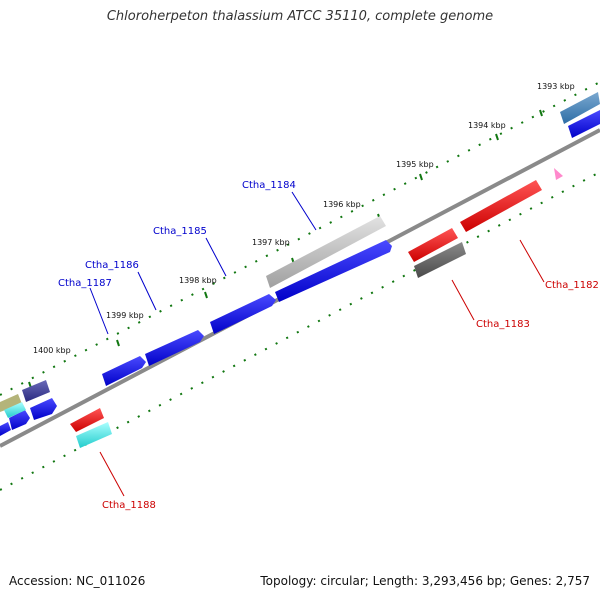  Describe the element at coordinates (558, 174) in the screenshot. I see `small-marker` at that location.